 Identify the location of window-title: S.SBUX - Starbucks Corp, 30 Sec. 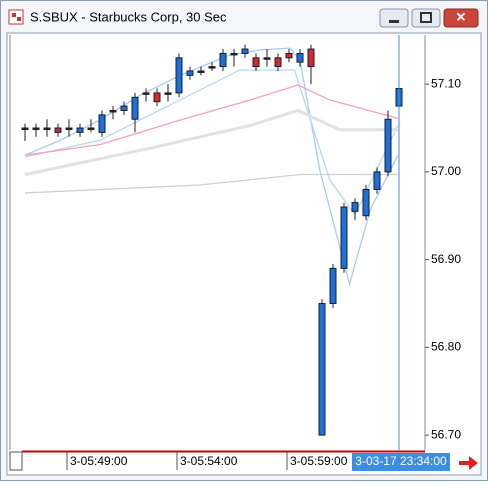
(128, 16).